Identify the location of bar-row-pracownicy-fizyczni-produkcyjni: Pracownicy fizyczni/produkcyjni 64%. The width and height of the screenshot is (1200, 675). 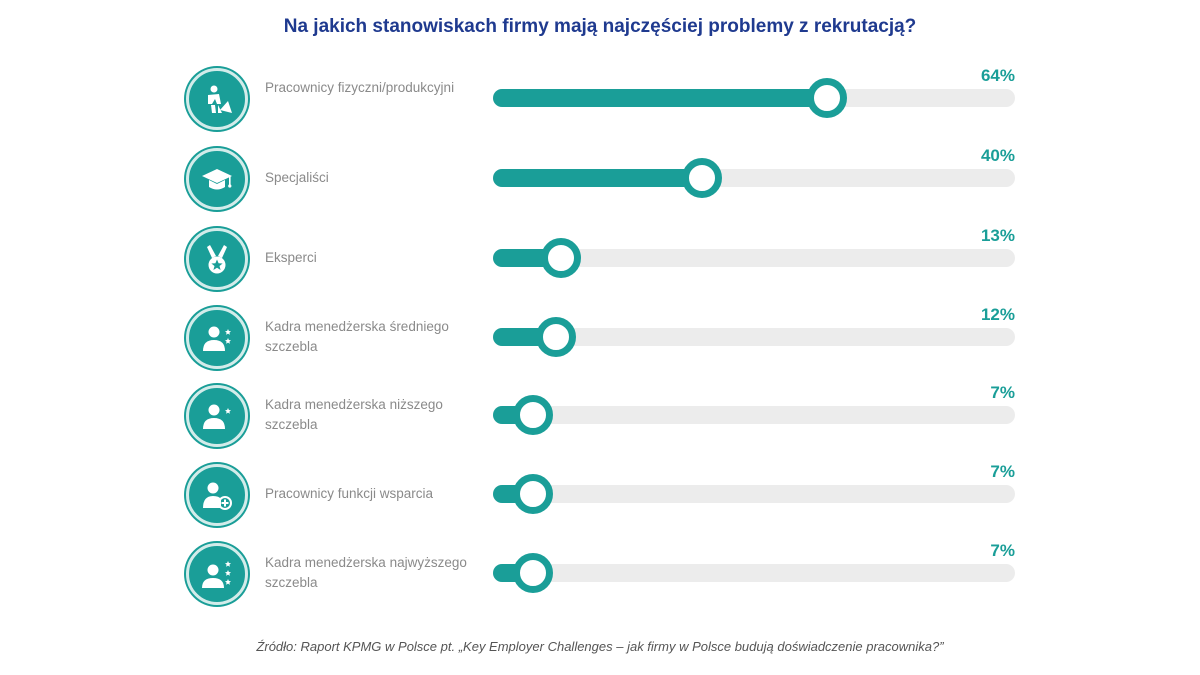
(600, 98).